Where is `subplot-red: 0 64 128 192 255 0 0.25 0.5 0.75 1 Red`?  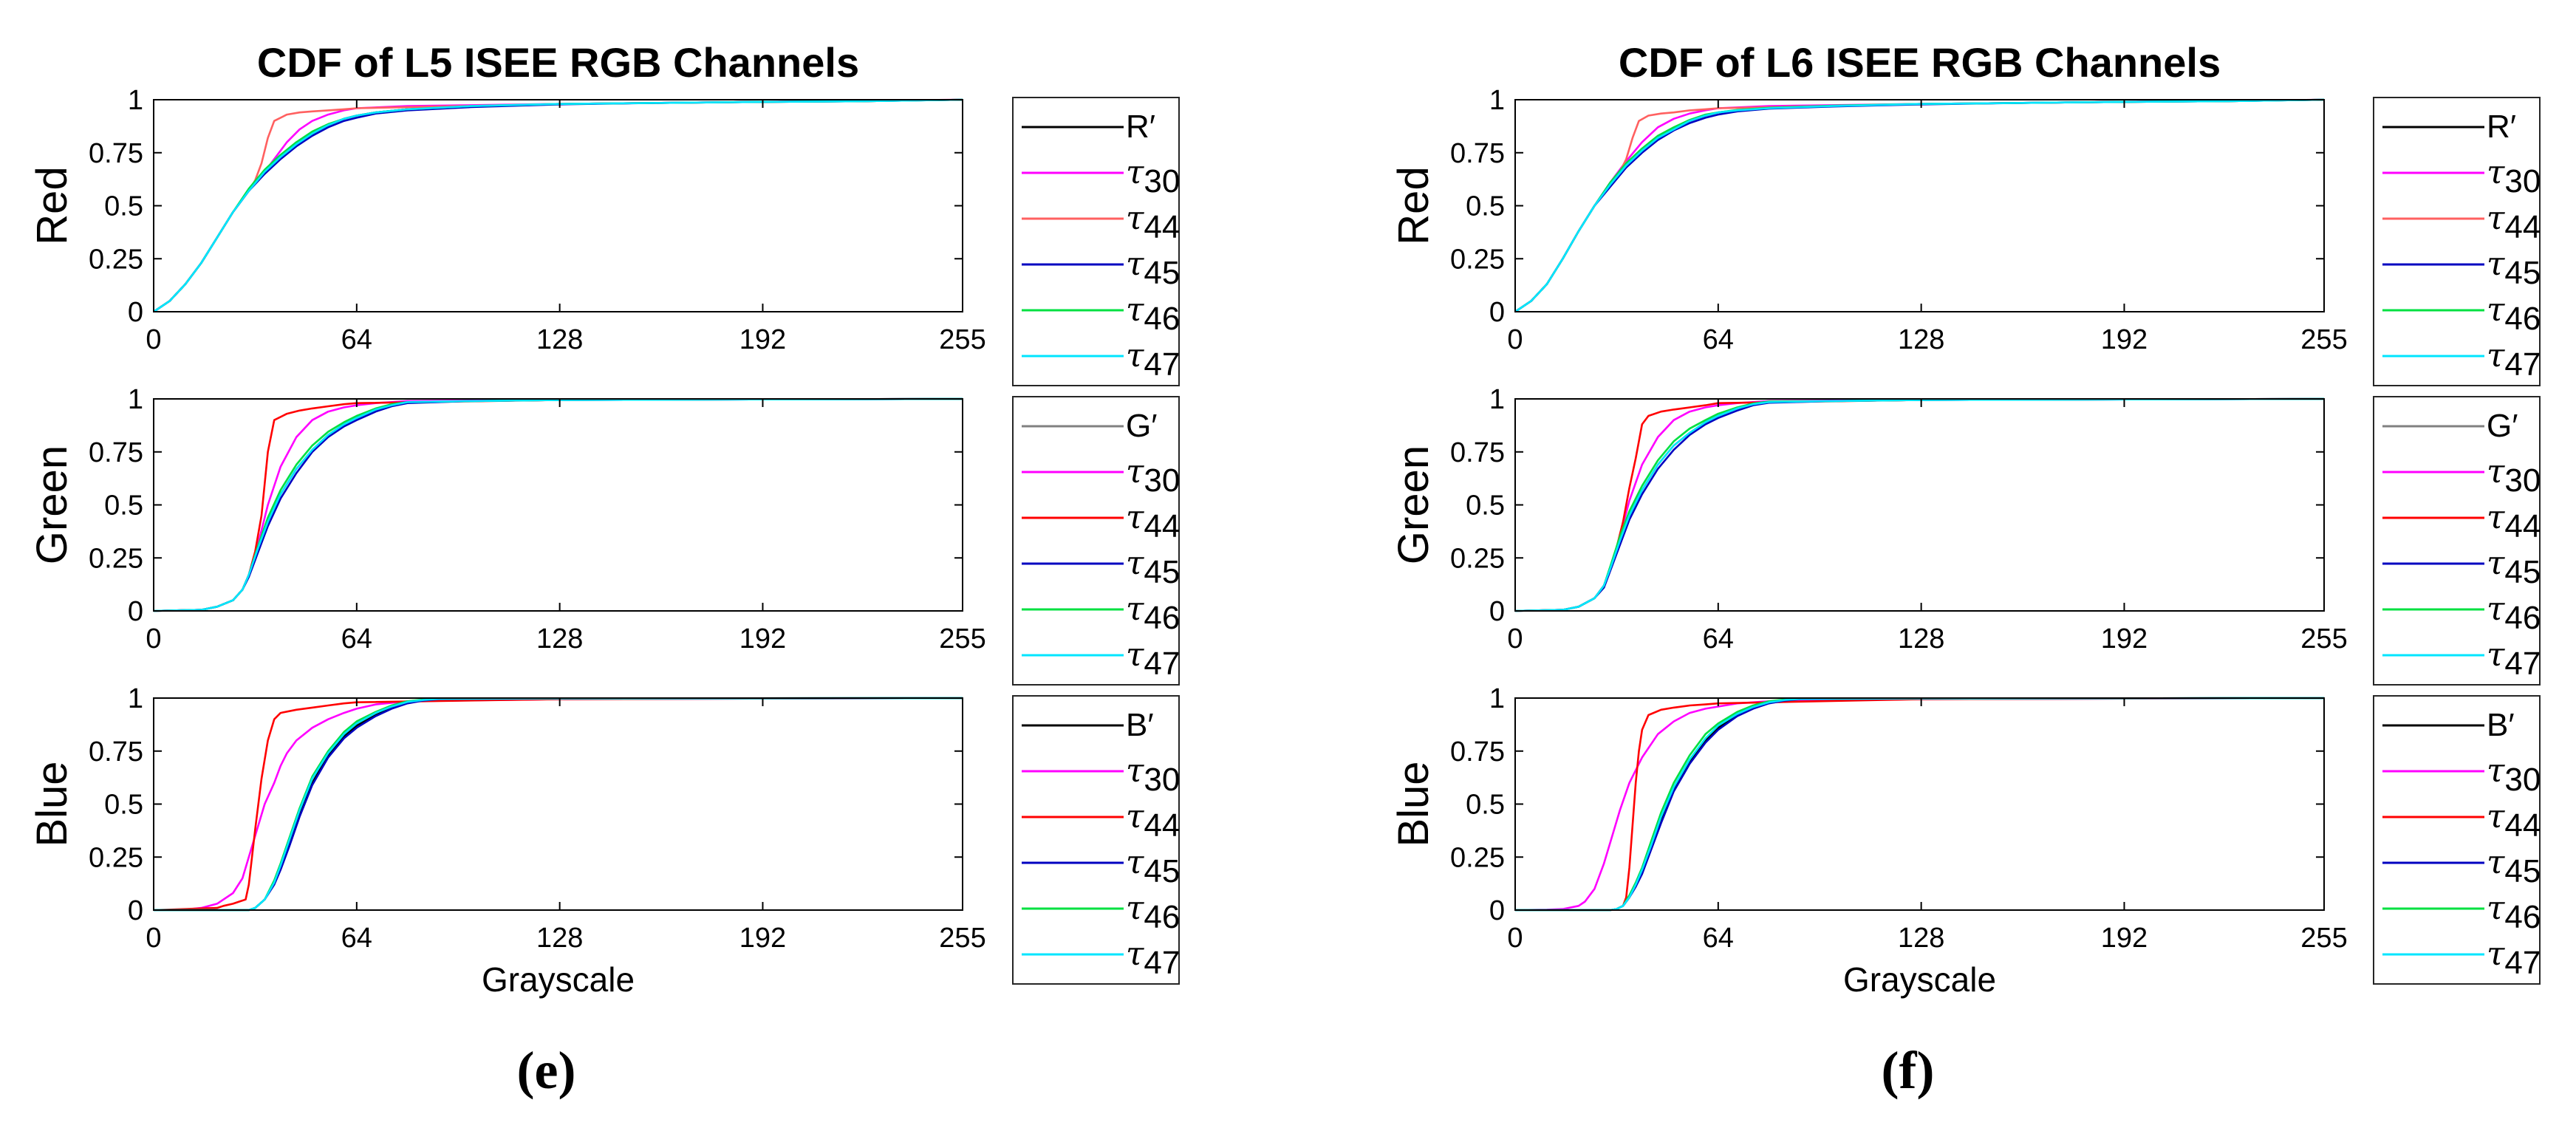 subplot-red: 0 64 128 192 255 0 0.25 0.5 0.75 1 Red is located at coordinates (507, 220).